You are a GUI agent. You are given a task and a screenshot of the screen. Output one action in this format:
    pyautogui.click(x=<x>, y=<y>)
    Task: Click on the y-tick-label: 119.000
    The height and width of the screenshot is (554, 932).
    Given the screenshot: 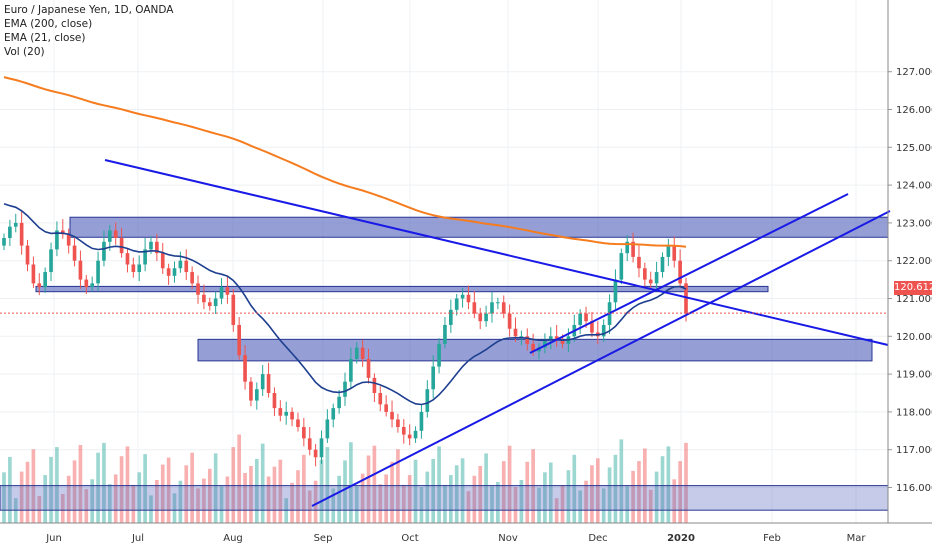 What is the action you would take?
    pyautogui.click(x=914, y=375)
    